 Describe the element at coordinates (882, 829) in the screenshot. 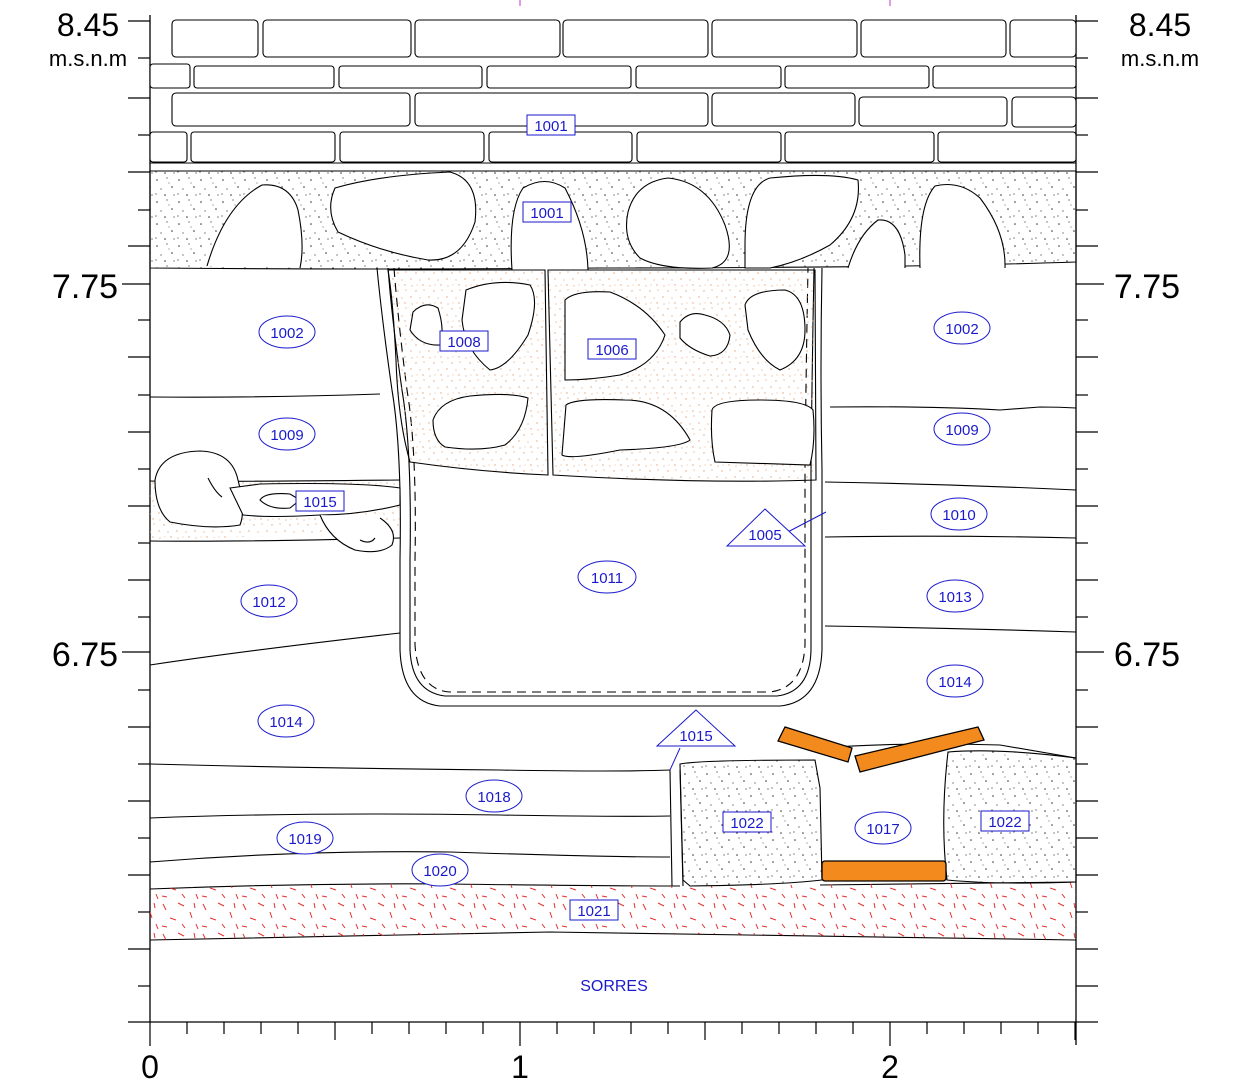

I see `unit-1017: 1017` at that location.